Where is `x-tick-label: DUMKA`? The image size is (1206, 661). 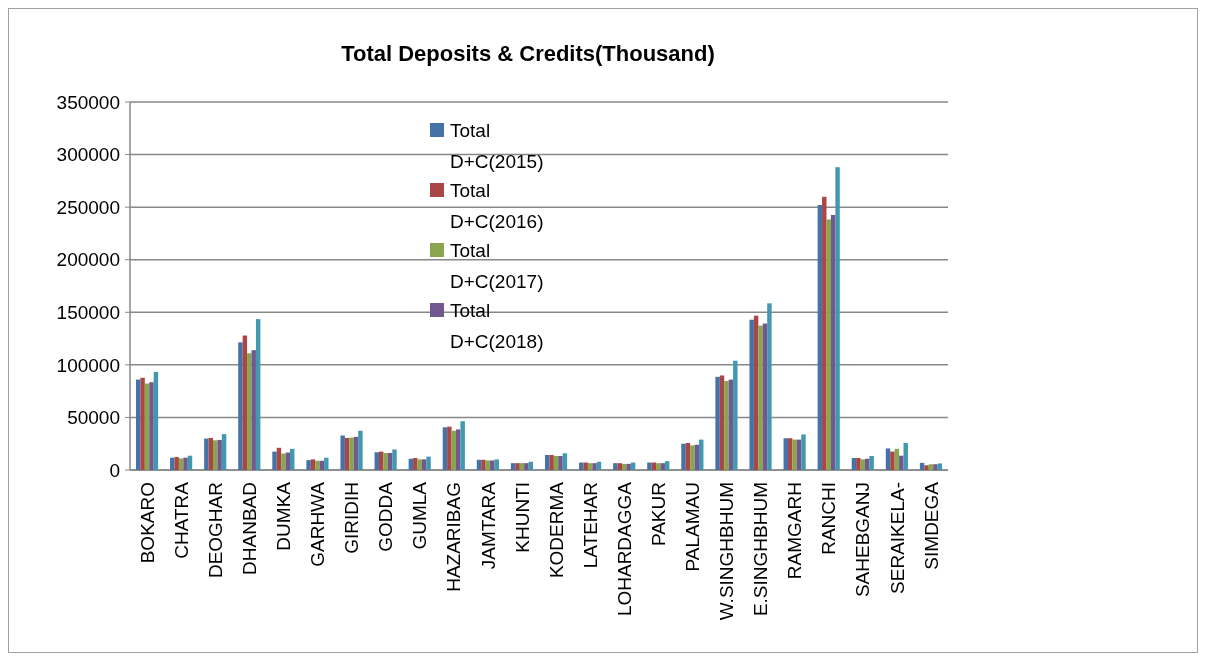
x-tick-label: DUMKA is located at coordinates (284, 516).